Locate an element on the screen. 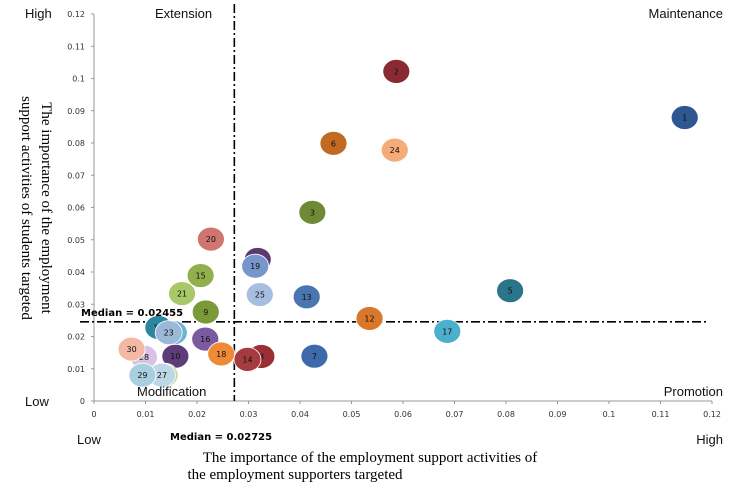 The width and height of the screenshot is (732, 484). data-point: 7 is located at coordinates (314, 356).